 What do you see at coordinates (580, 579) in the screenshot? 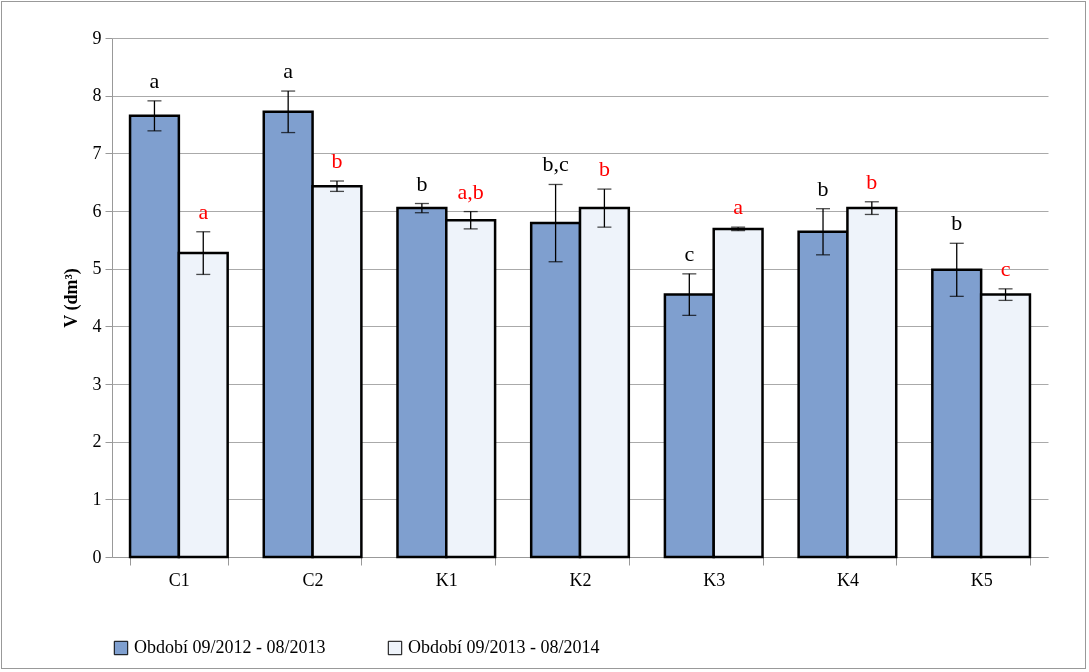
I see `x-tick-label: K2` at bounding box center [580, 579].